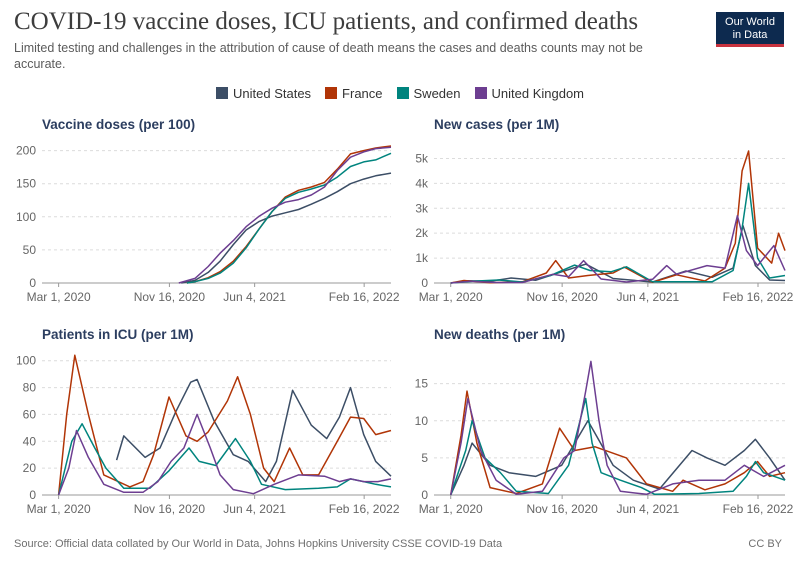  What do you see at coordinates (424, 458) in the screenshot?
I see `y-tick-label: 5` at bounding box center [424, 458].